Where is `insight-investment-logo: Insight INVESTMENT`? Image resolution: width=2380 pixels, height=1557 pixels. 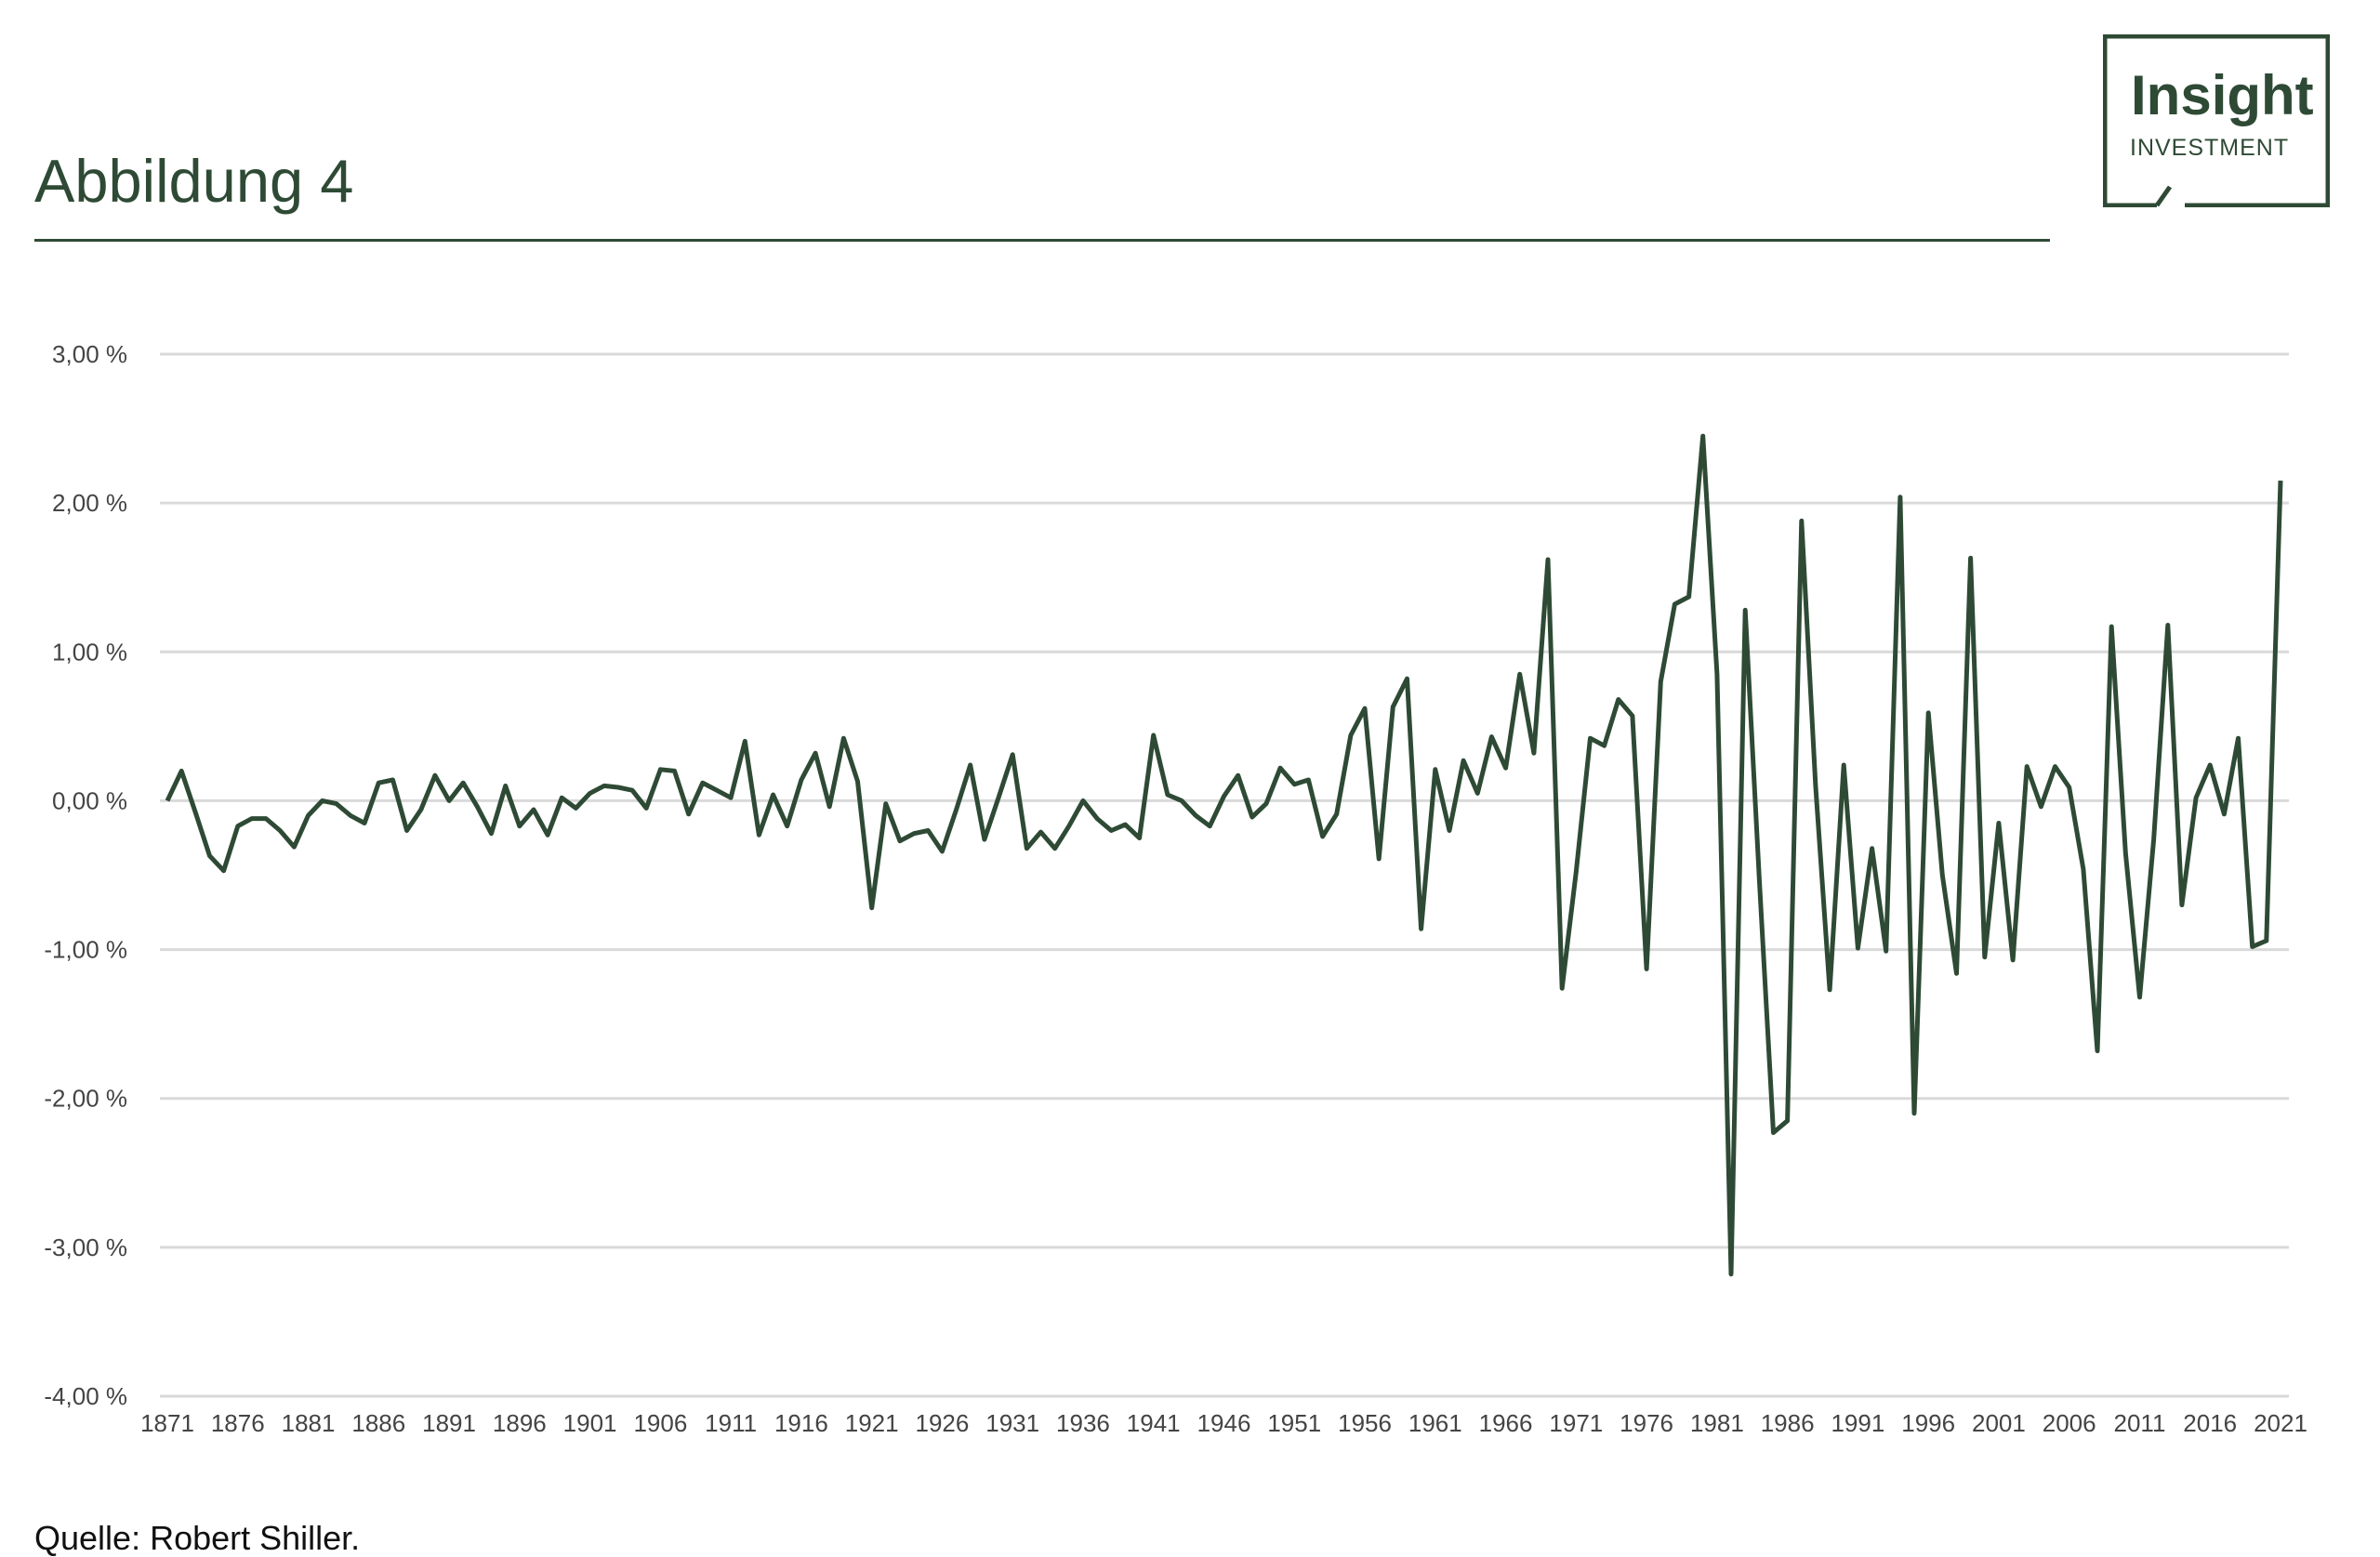 insight-investment-logo: Insight INVESTMENT is located at coordinates (2216, 121).